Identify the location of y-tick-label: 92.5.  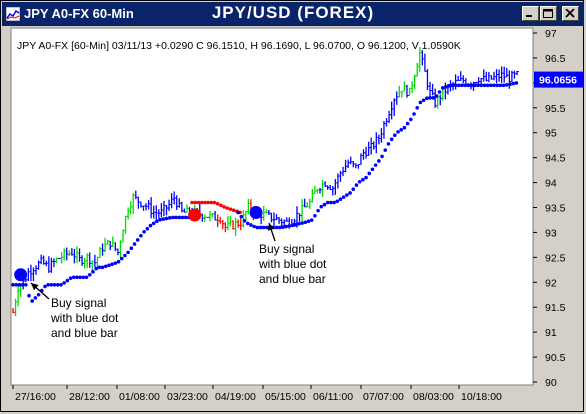
(555, 258).